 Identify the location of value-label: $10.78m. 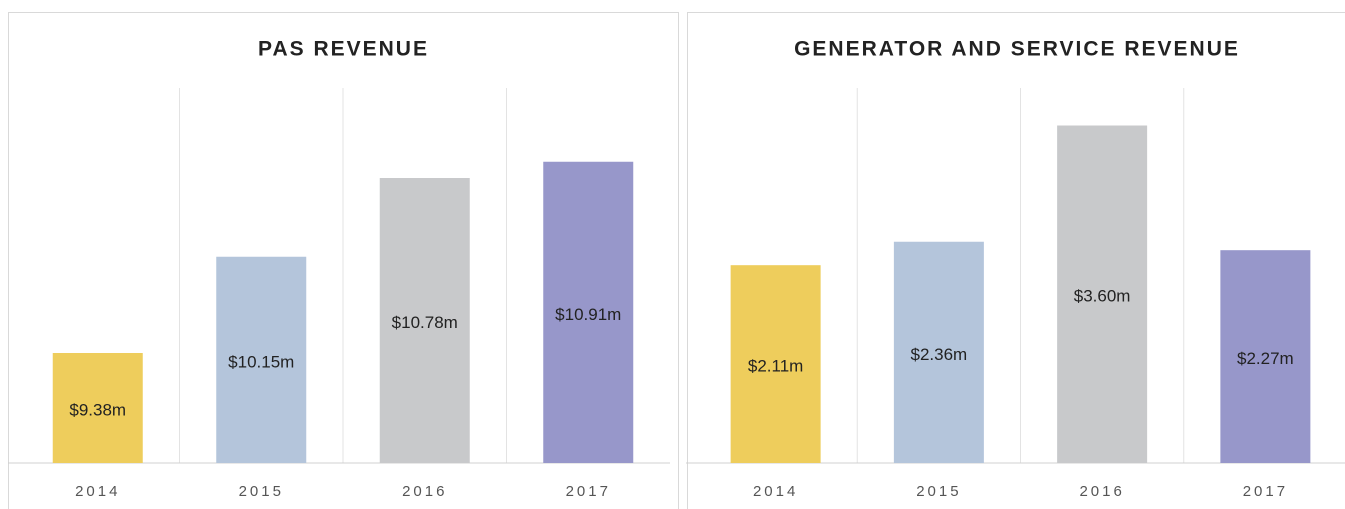
(425, 322).